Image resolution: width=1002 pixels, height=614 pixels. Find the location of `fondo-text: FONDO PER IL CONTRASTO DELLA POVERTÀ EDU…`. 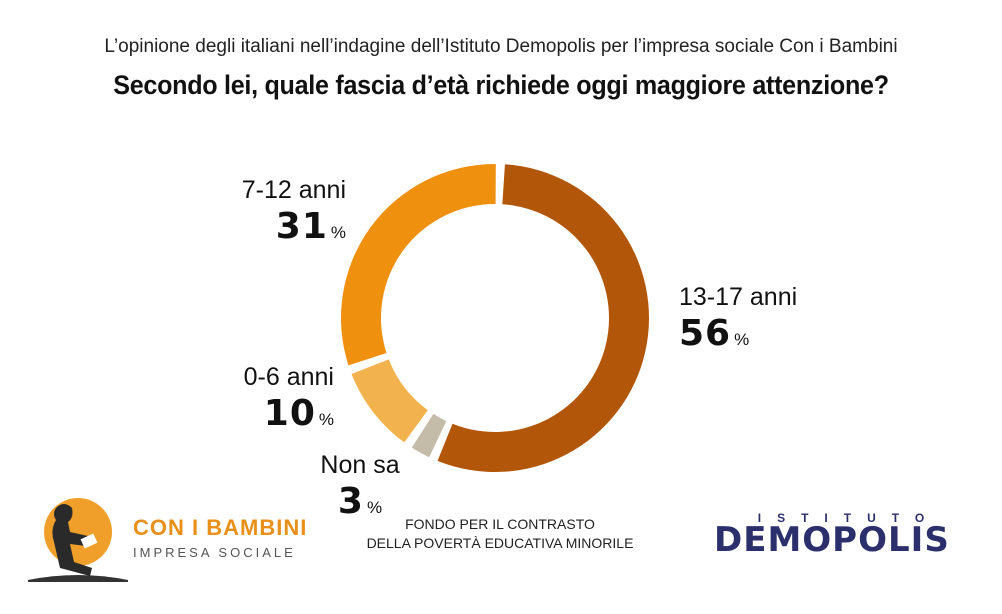

fondo-text: FONDO PER IL CONTRASTO DELLA POVERTÀ EDU… is located at coordinates (500, 534).